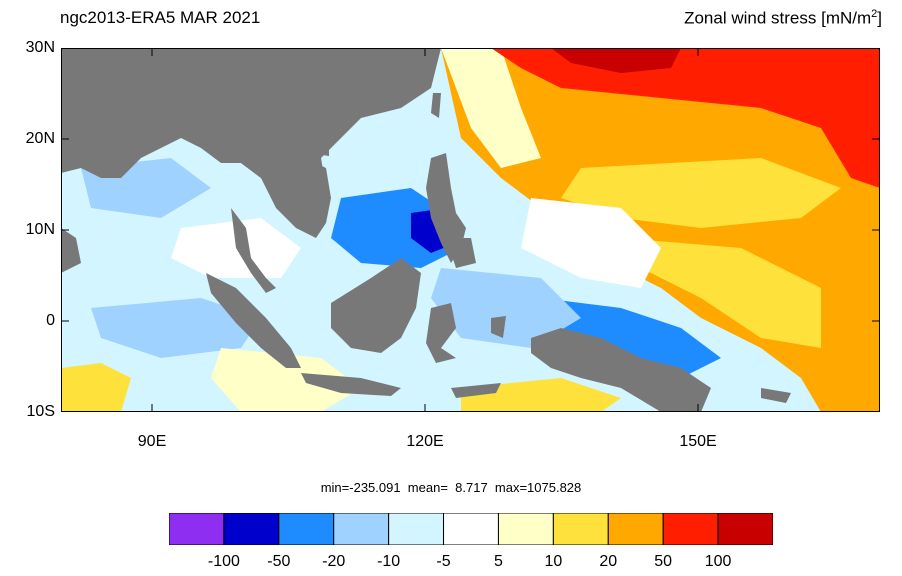 This screenshot has height=576, width=902. What do you see at coordinates (253, 250) in the screenshot?
I see `land-malay-peninsula` at bounding box center [253, 250].